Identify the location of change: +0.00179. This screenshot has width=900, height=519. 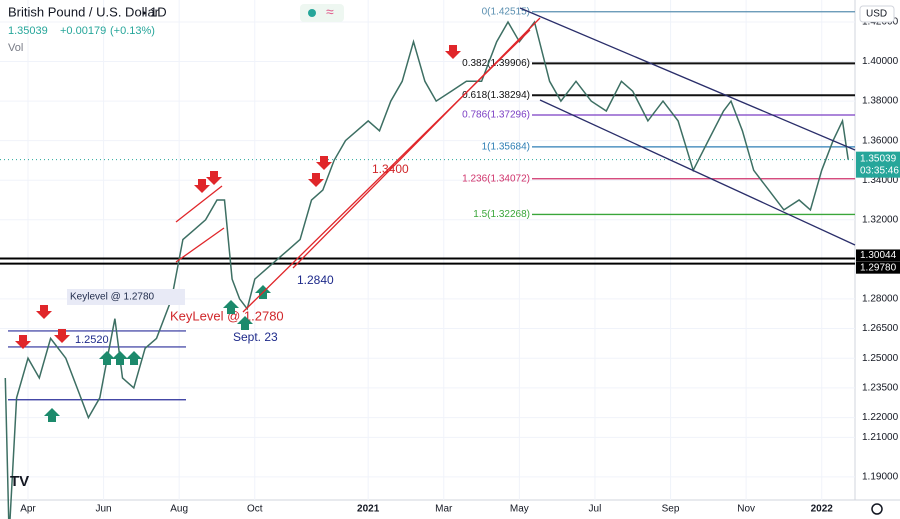
(83, 31).